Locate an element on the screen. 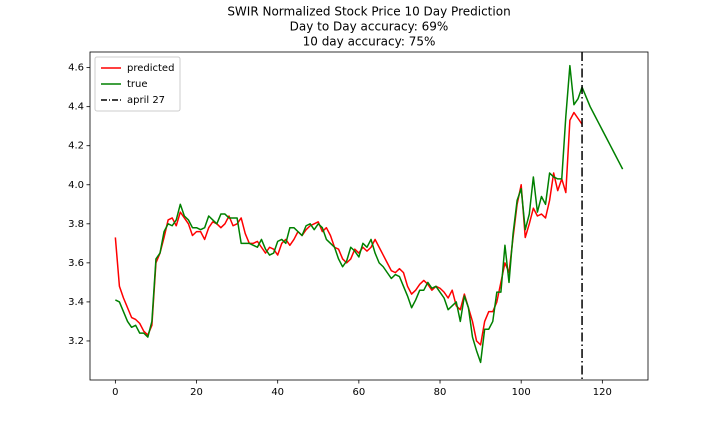 This screenshot has width=720, height=432. y-tick-label: 4.6 is located at coordinates (76, 68).